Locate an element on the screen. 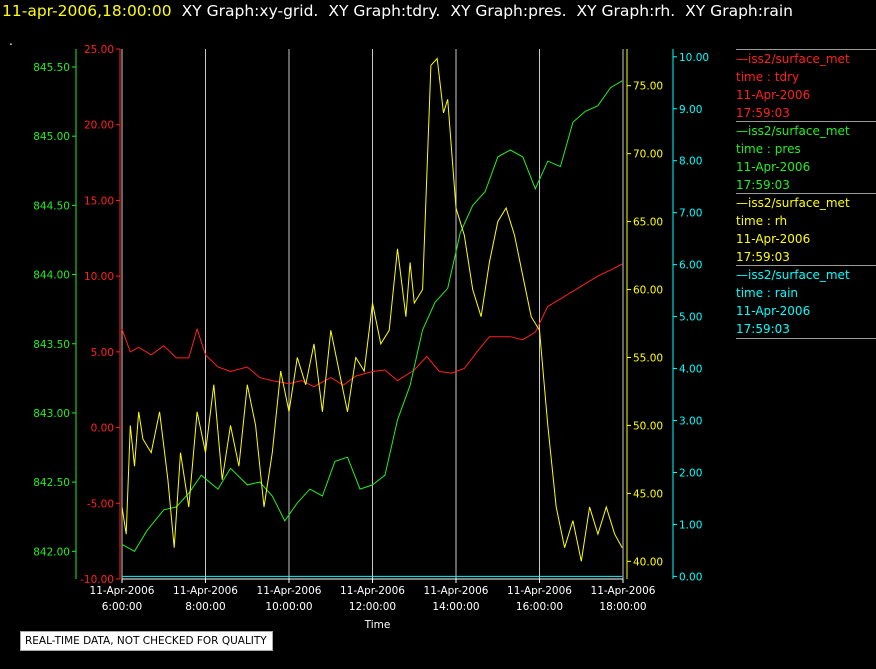 This screenshot has width=876, height=669. rh-tick-label: 40.00 is located at coordinates (648, 562).